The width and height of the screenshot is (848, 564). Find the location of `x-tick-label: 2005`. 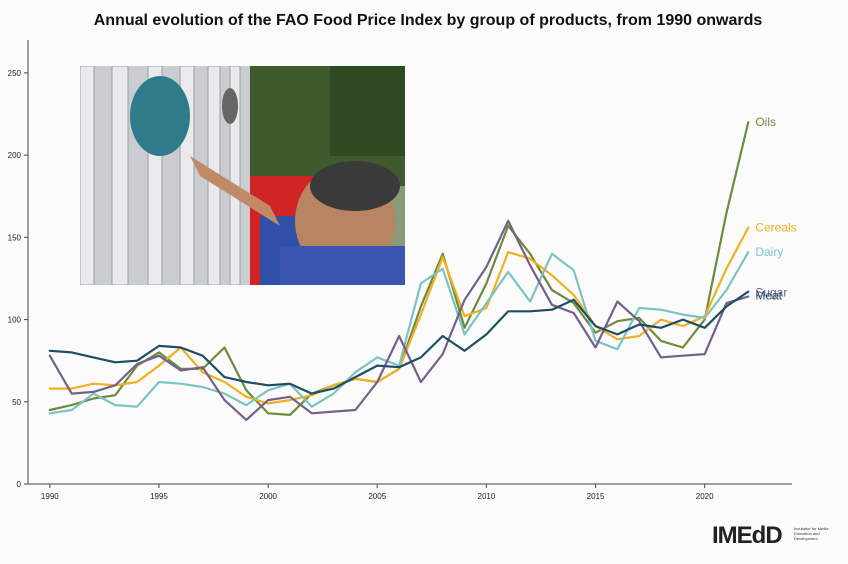

x-tick-label: 2005 is located at coordinates (377, 496).